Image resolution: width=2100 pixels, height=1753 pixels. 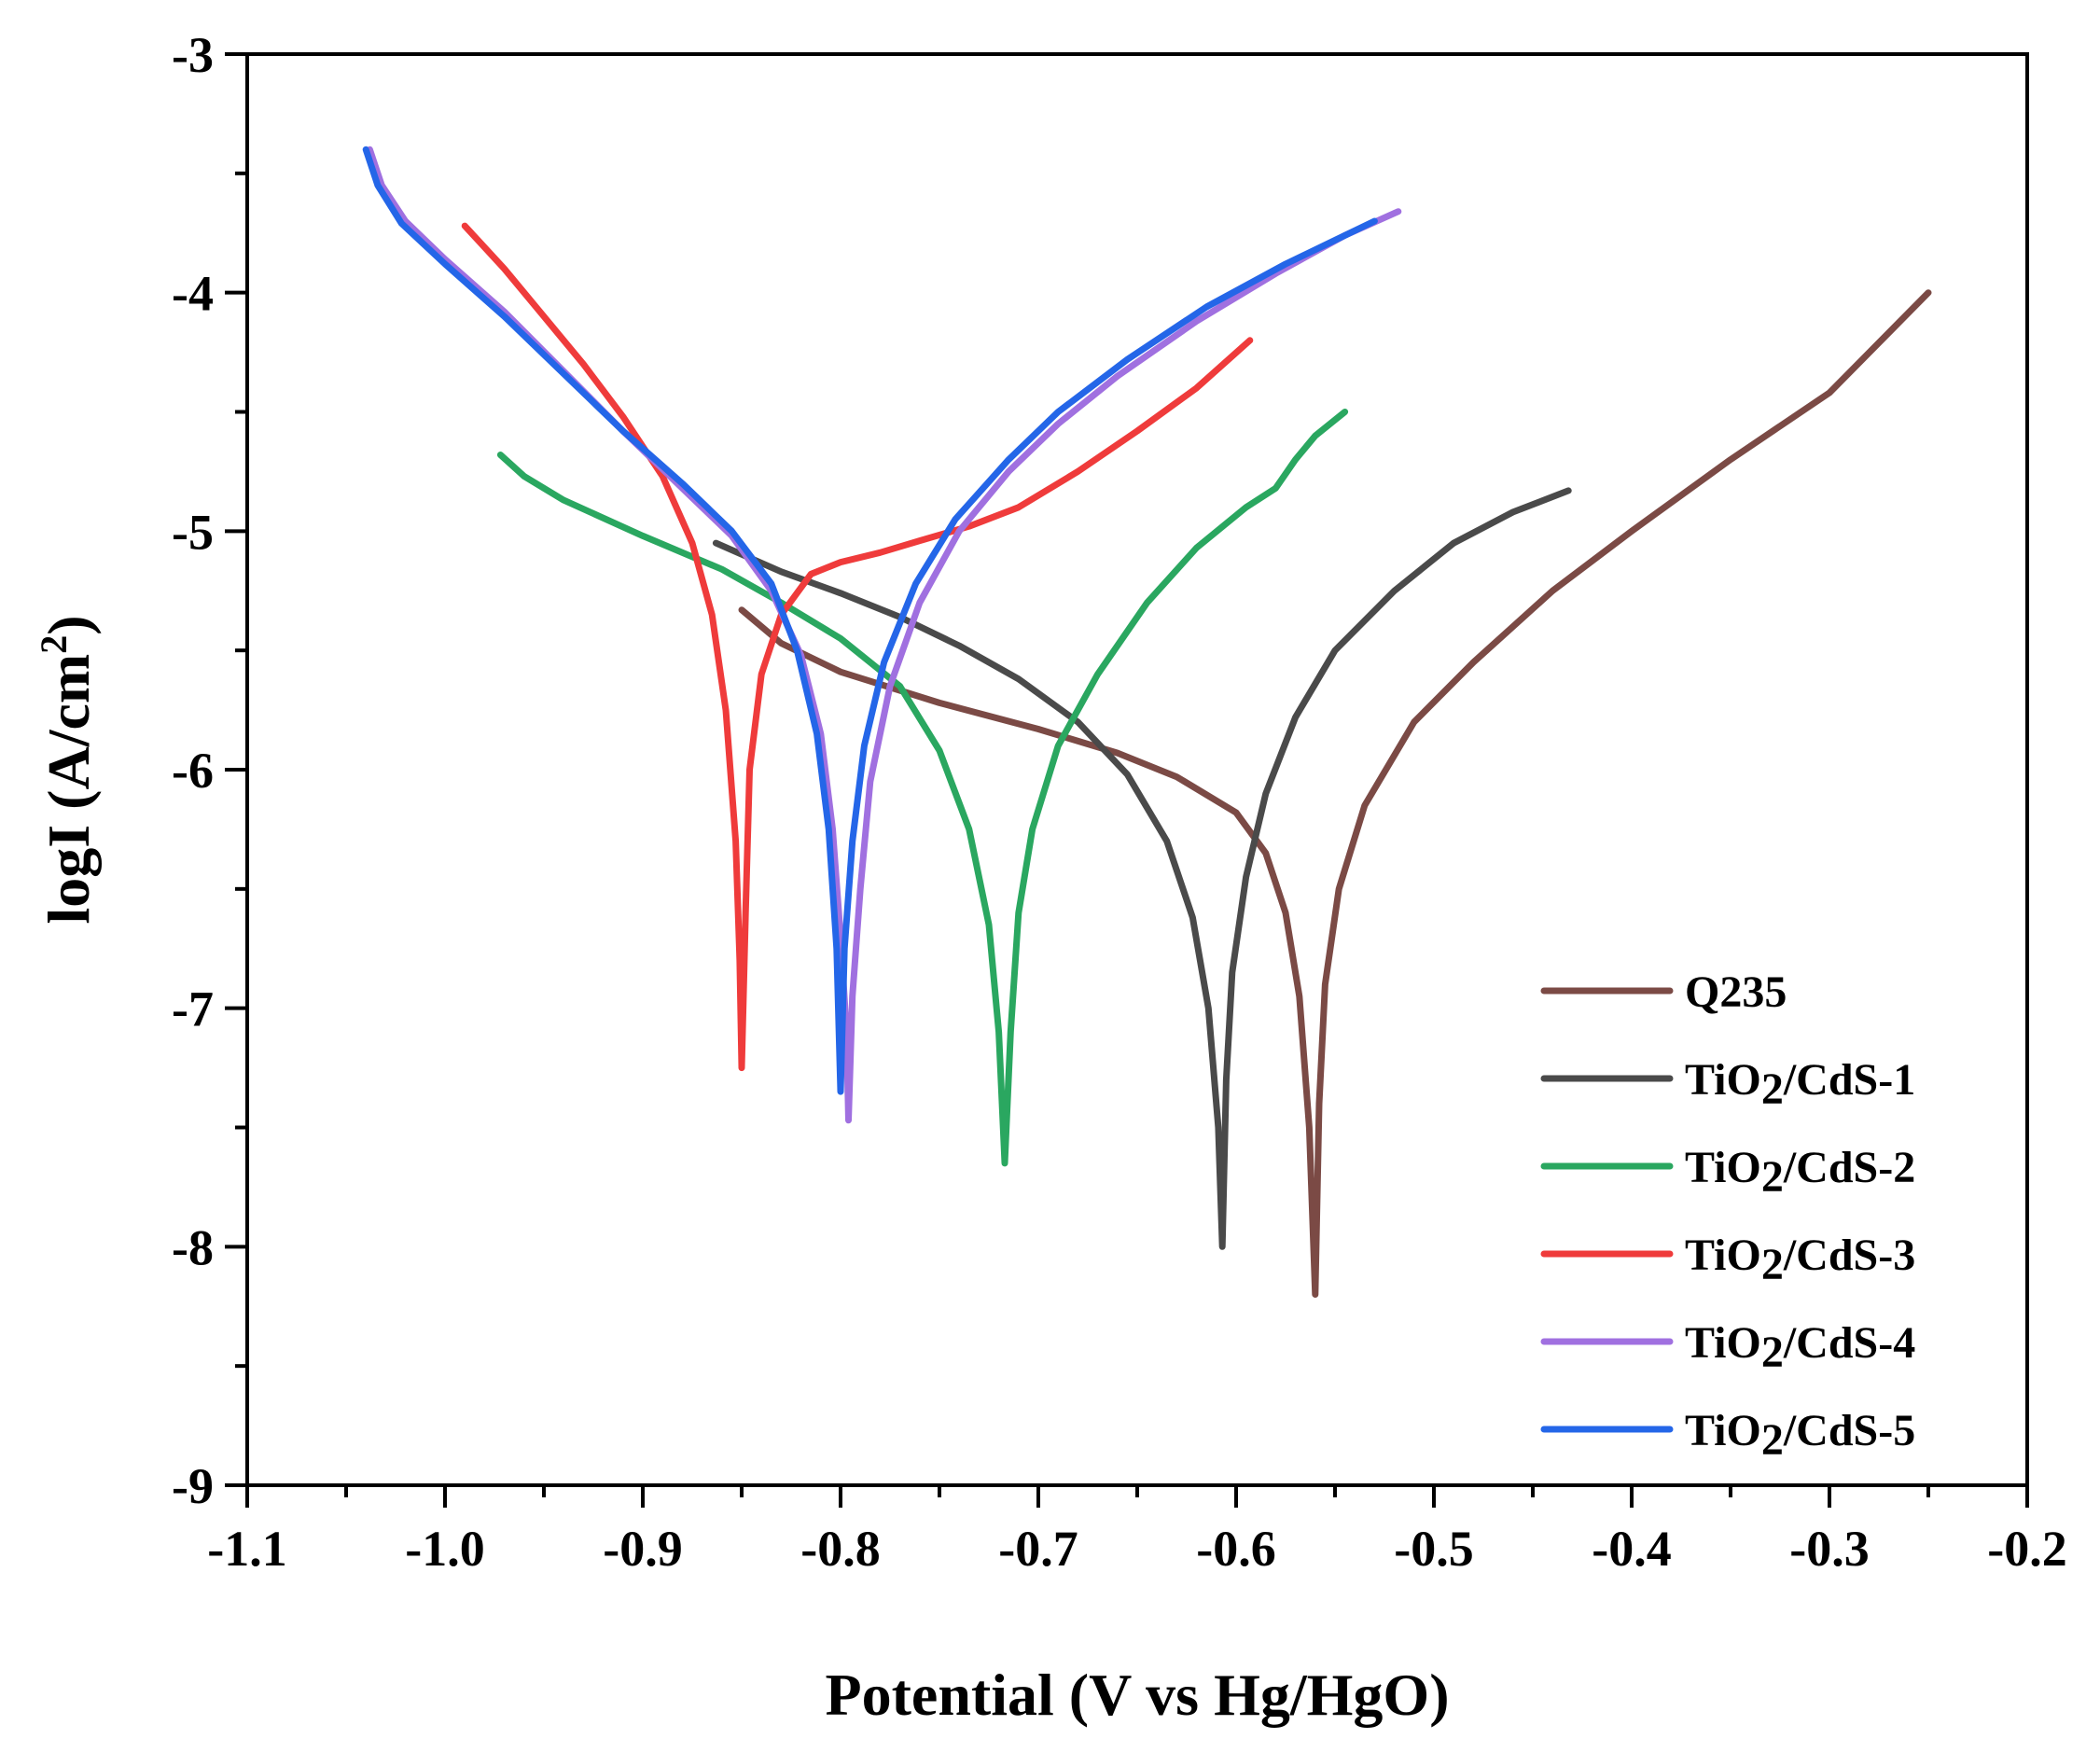 What do you see at coordinates (193, 771) in the screenshot?
I see `y-tick-label: -6` at bounding box center [193, 771].